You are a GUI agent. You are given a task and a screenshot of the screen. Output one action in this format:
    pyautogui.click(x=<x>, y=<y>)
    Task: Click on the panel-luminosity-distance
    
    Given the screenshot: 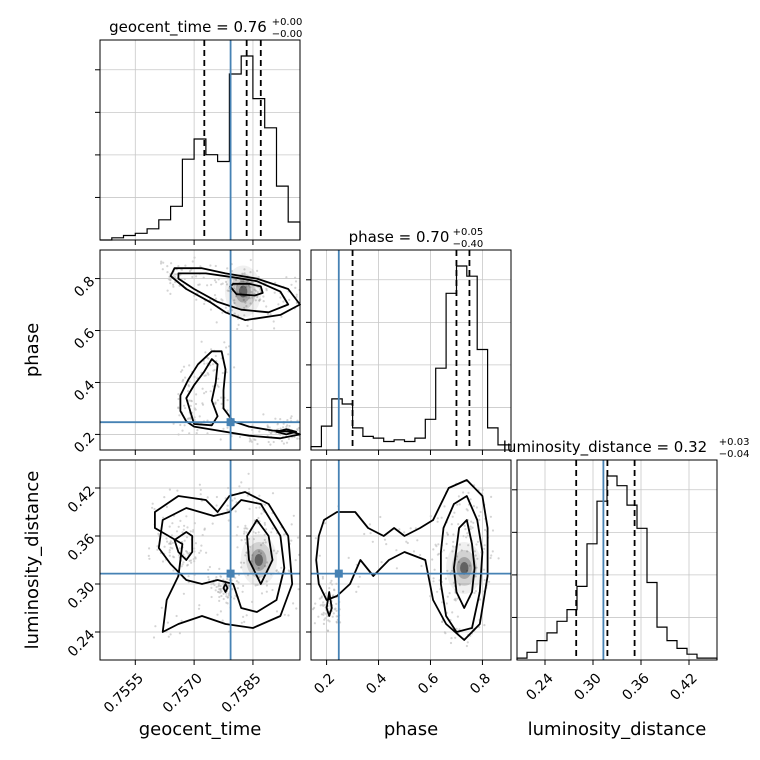 What is the action you would take?
    pyautogui.click(x=617, y=560)
    